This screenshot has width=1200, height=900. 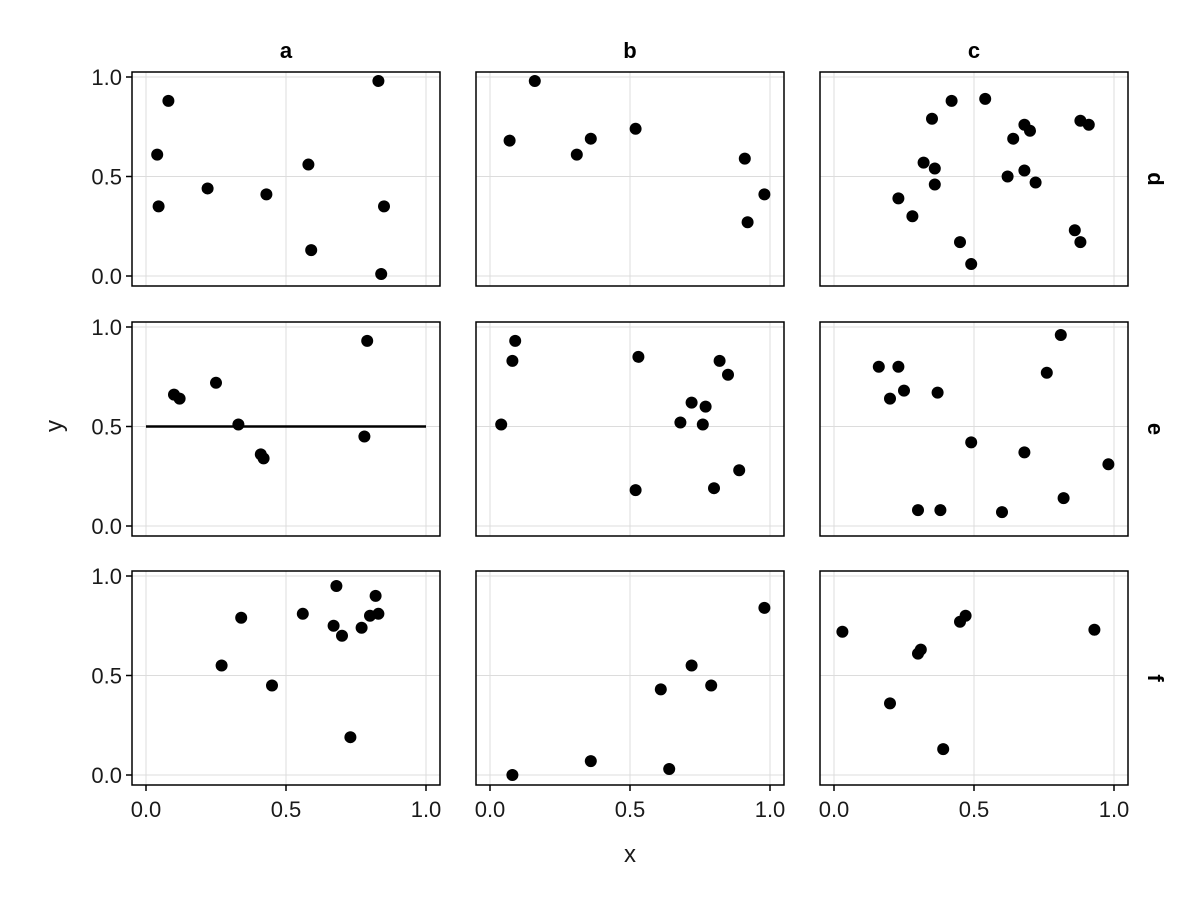 I want to click on panel-d-c: cd, so click(x=993, y=162).